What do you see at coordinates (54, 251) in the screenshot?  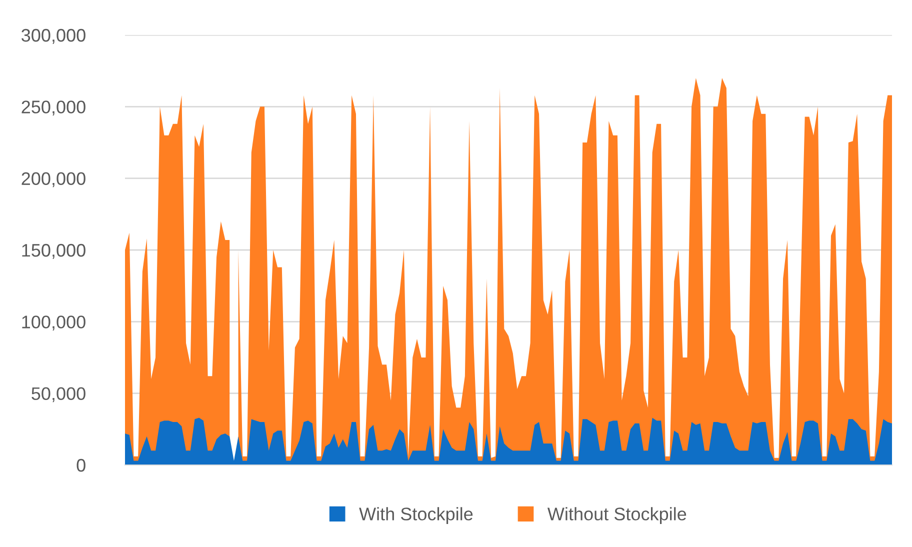 I see `y-tick-label: 150,000` at bounding box center [54, 251].